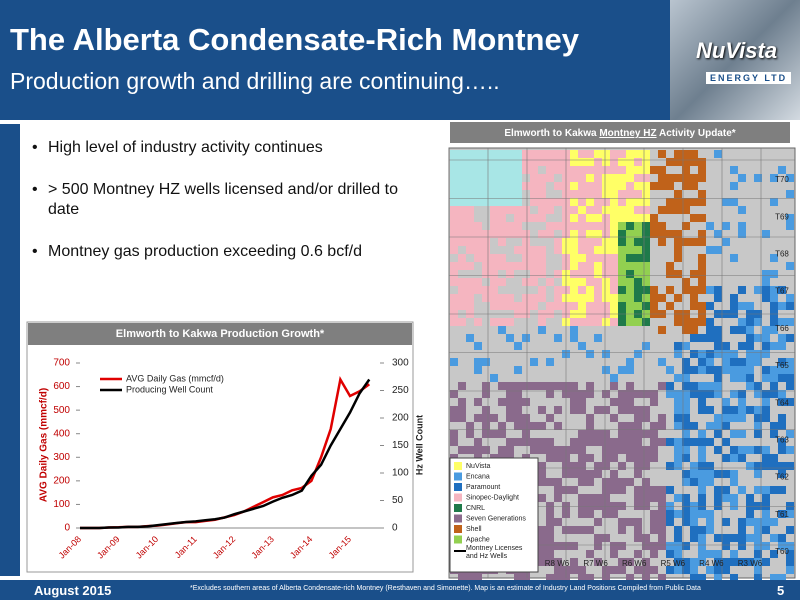 This screenshot has height=600, width=800. What do you see at coordinates (67, 528) in the screenshot?
I see `y-tick-label: 0` at bounding box center [67, 528].